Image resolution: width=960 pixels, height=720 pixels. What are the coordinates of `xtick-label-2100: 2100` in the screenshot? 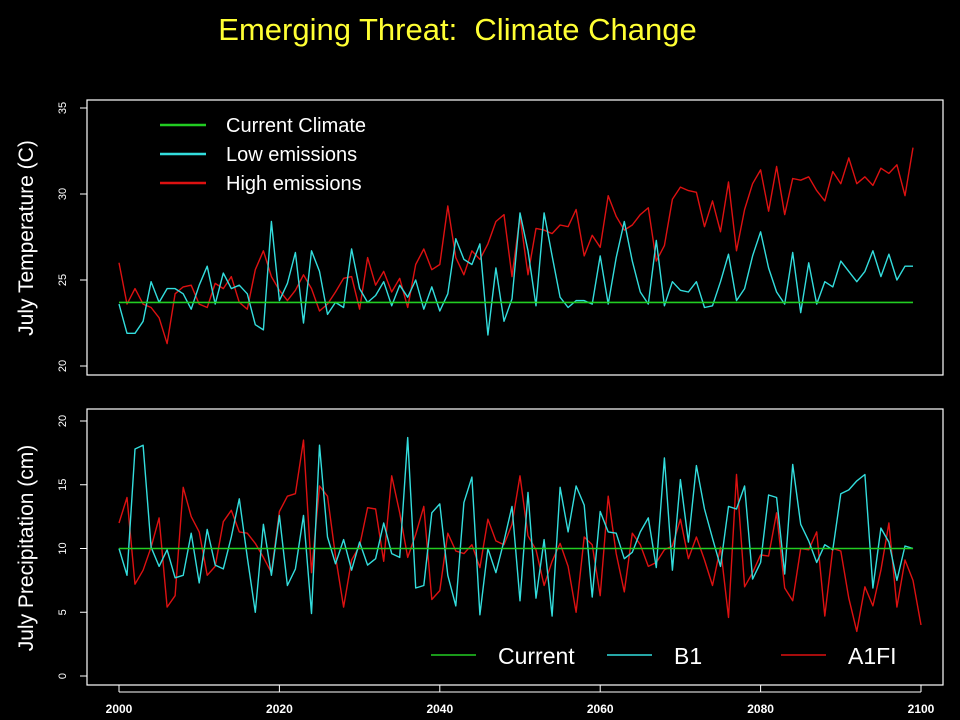 It's located at (921, 709).